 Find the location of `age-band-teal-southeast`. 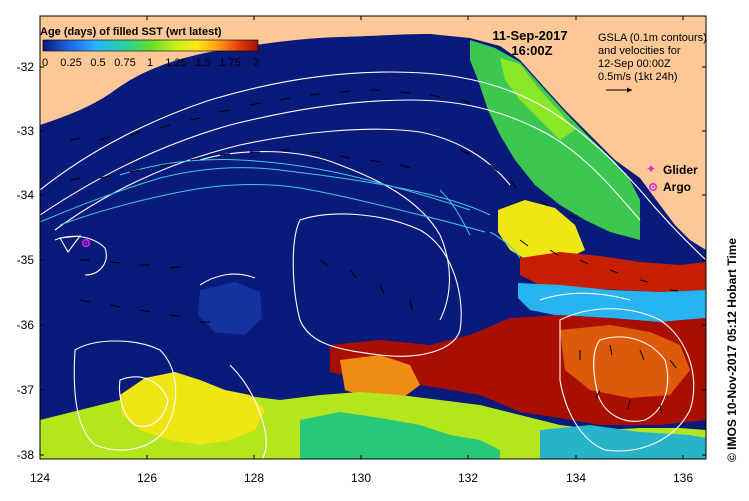

age-band-teal-southeast is located at coordinates (623, 442).